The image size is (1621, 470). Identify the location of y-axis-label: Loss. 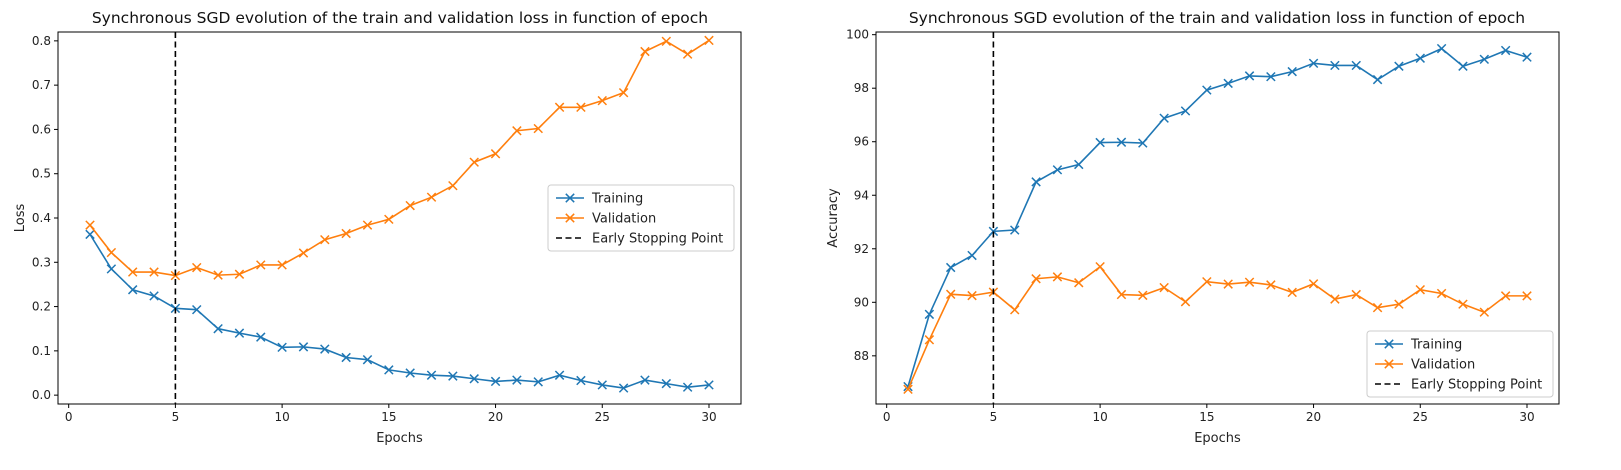
(20, 218).